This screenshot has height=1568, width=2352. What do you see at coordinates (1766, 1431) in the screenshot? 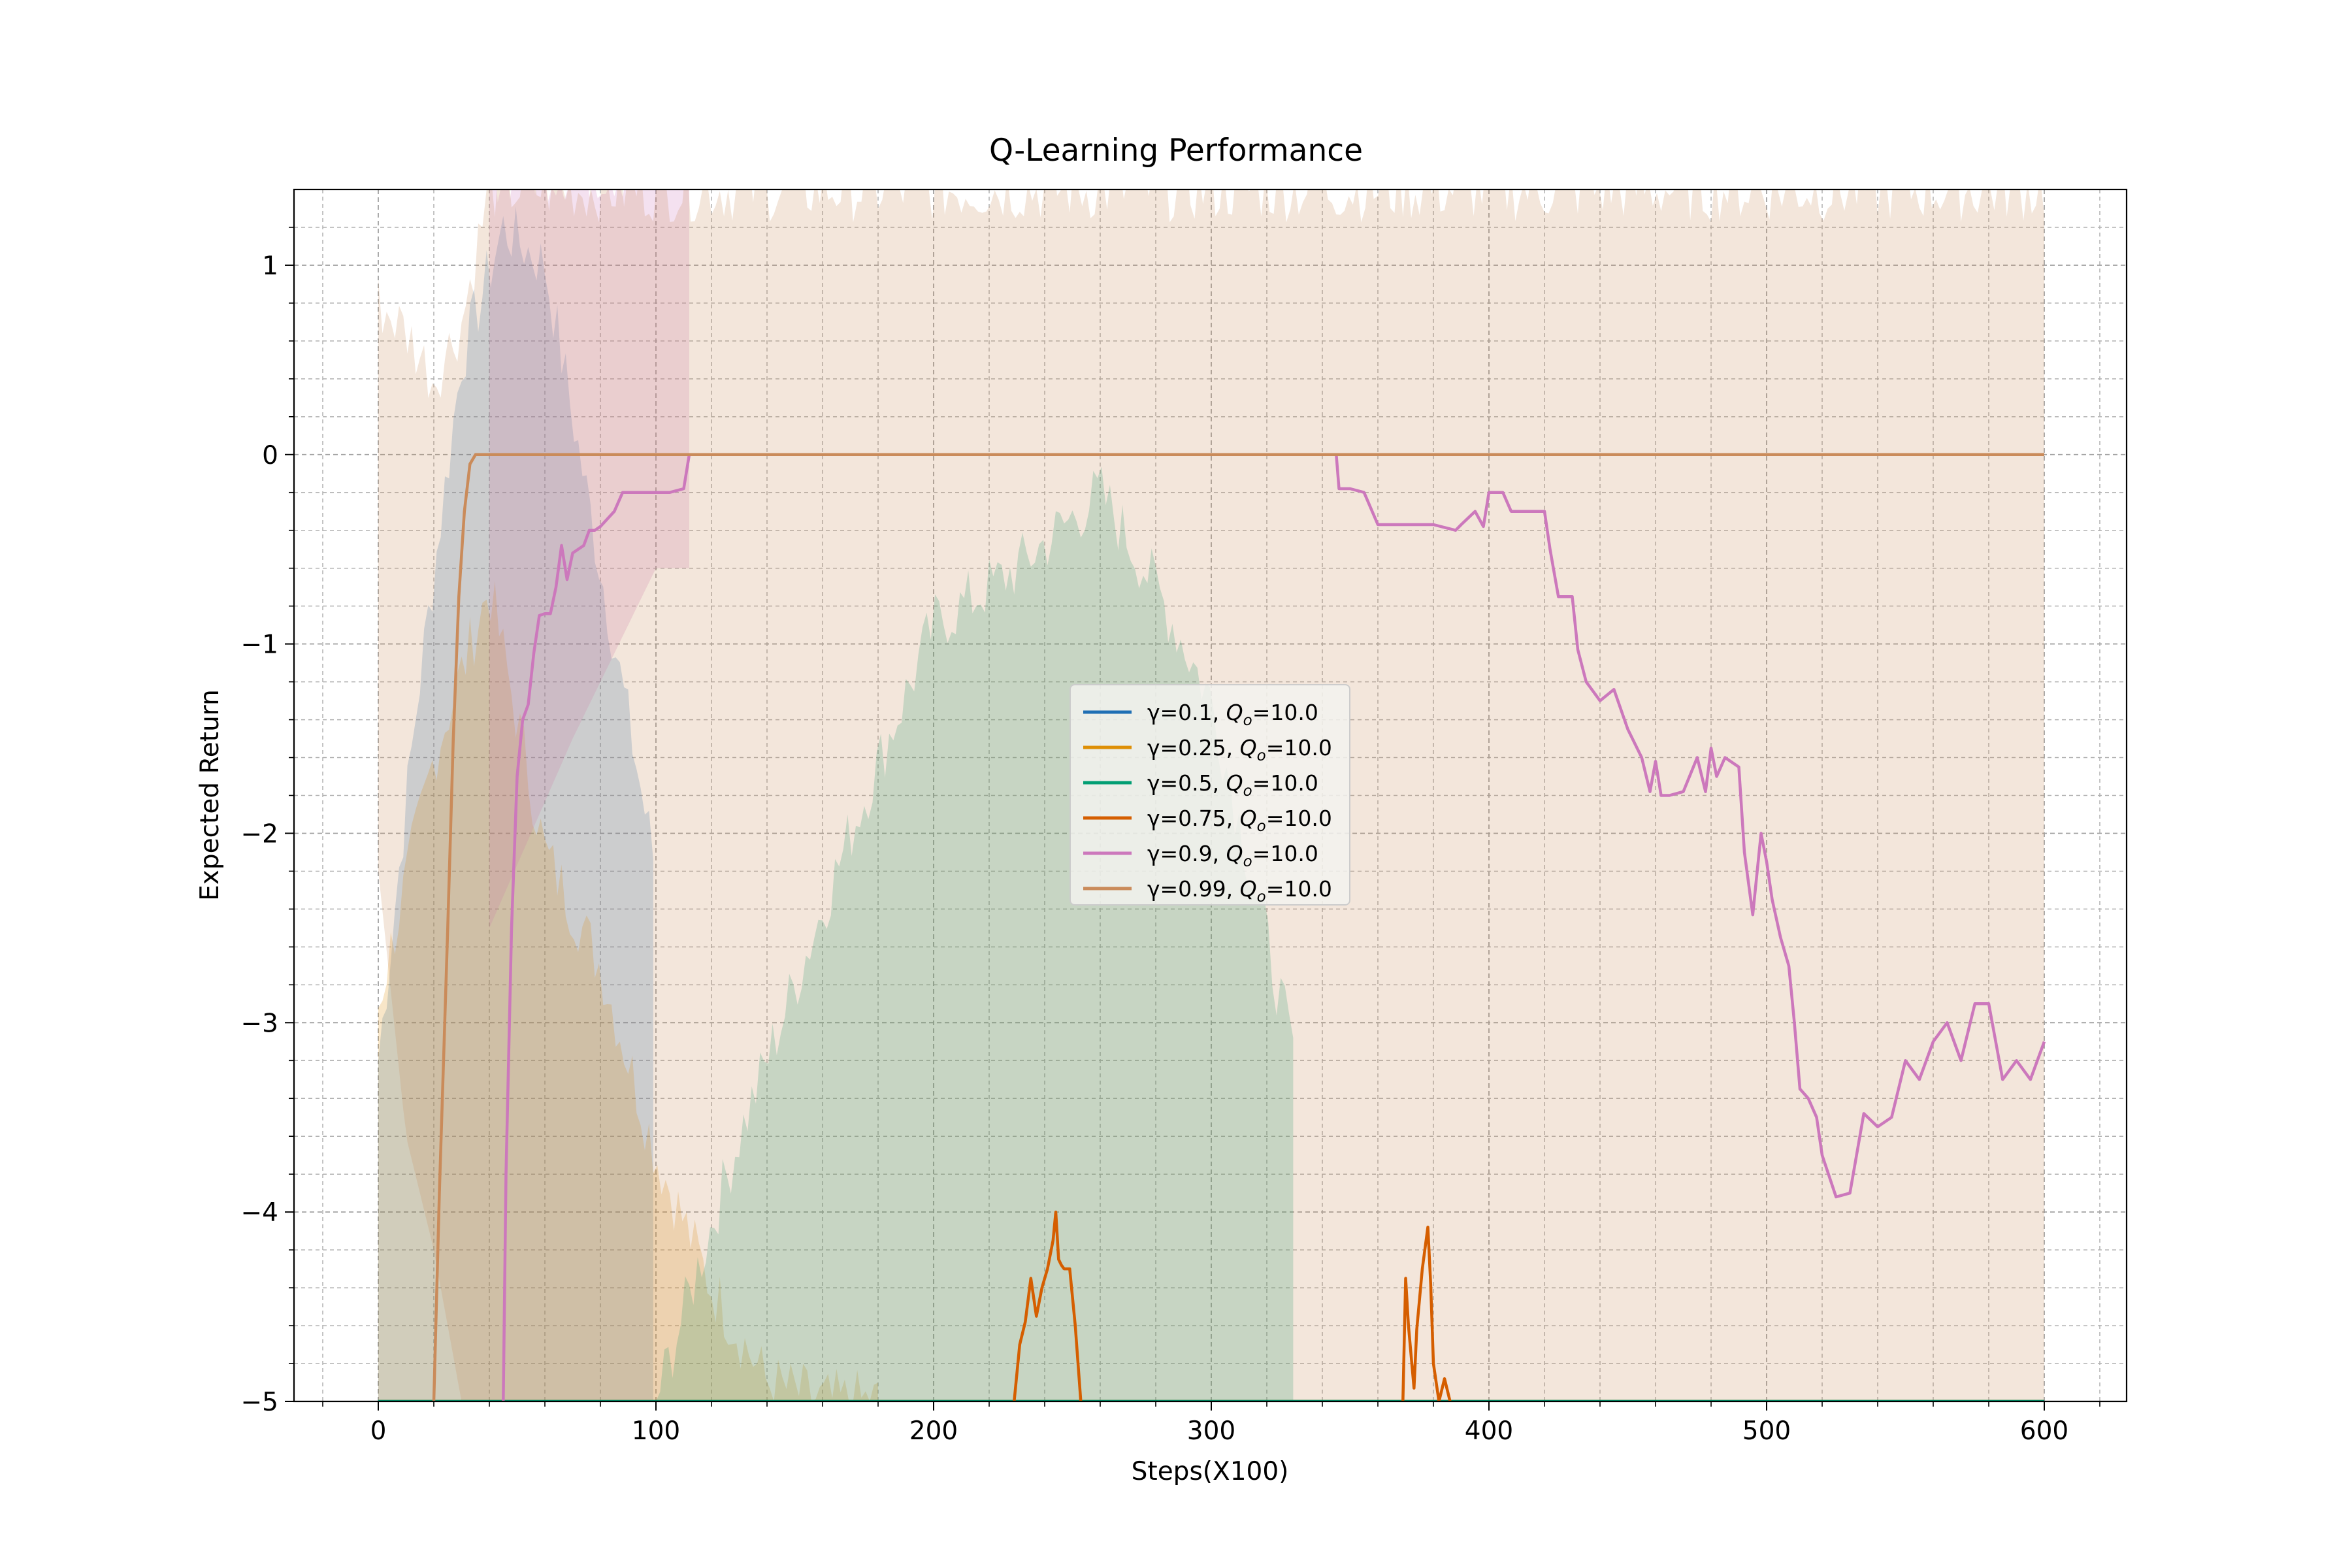
I see `x-tick-label: 500` at bounding box center [1766, 1431].